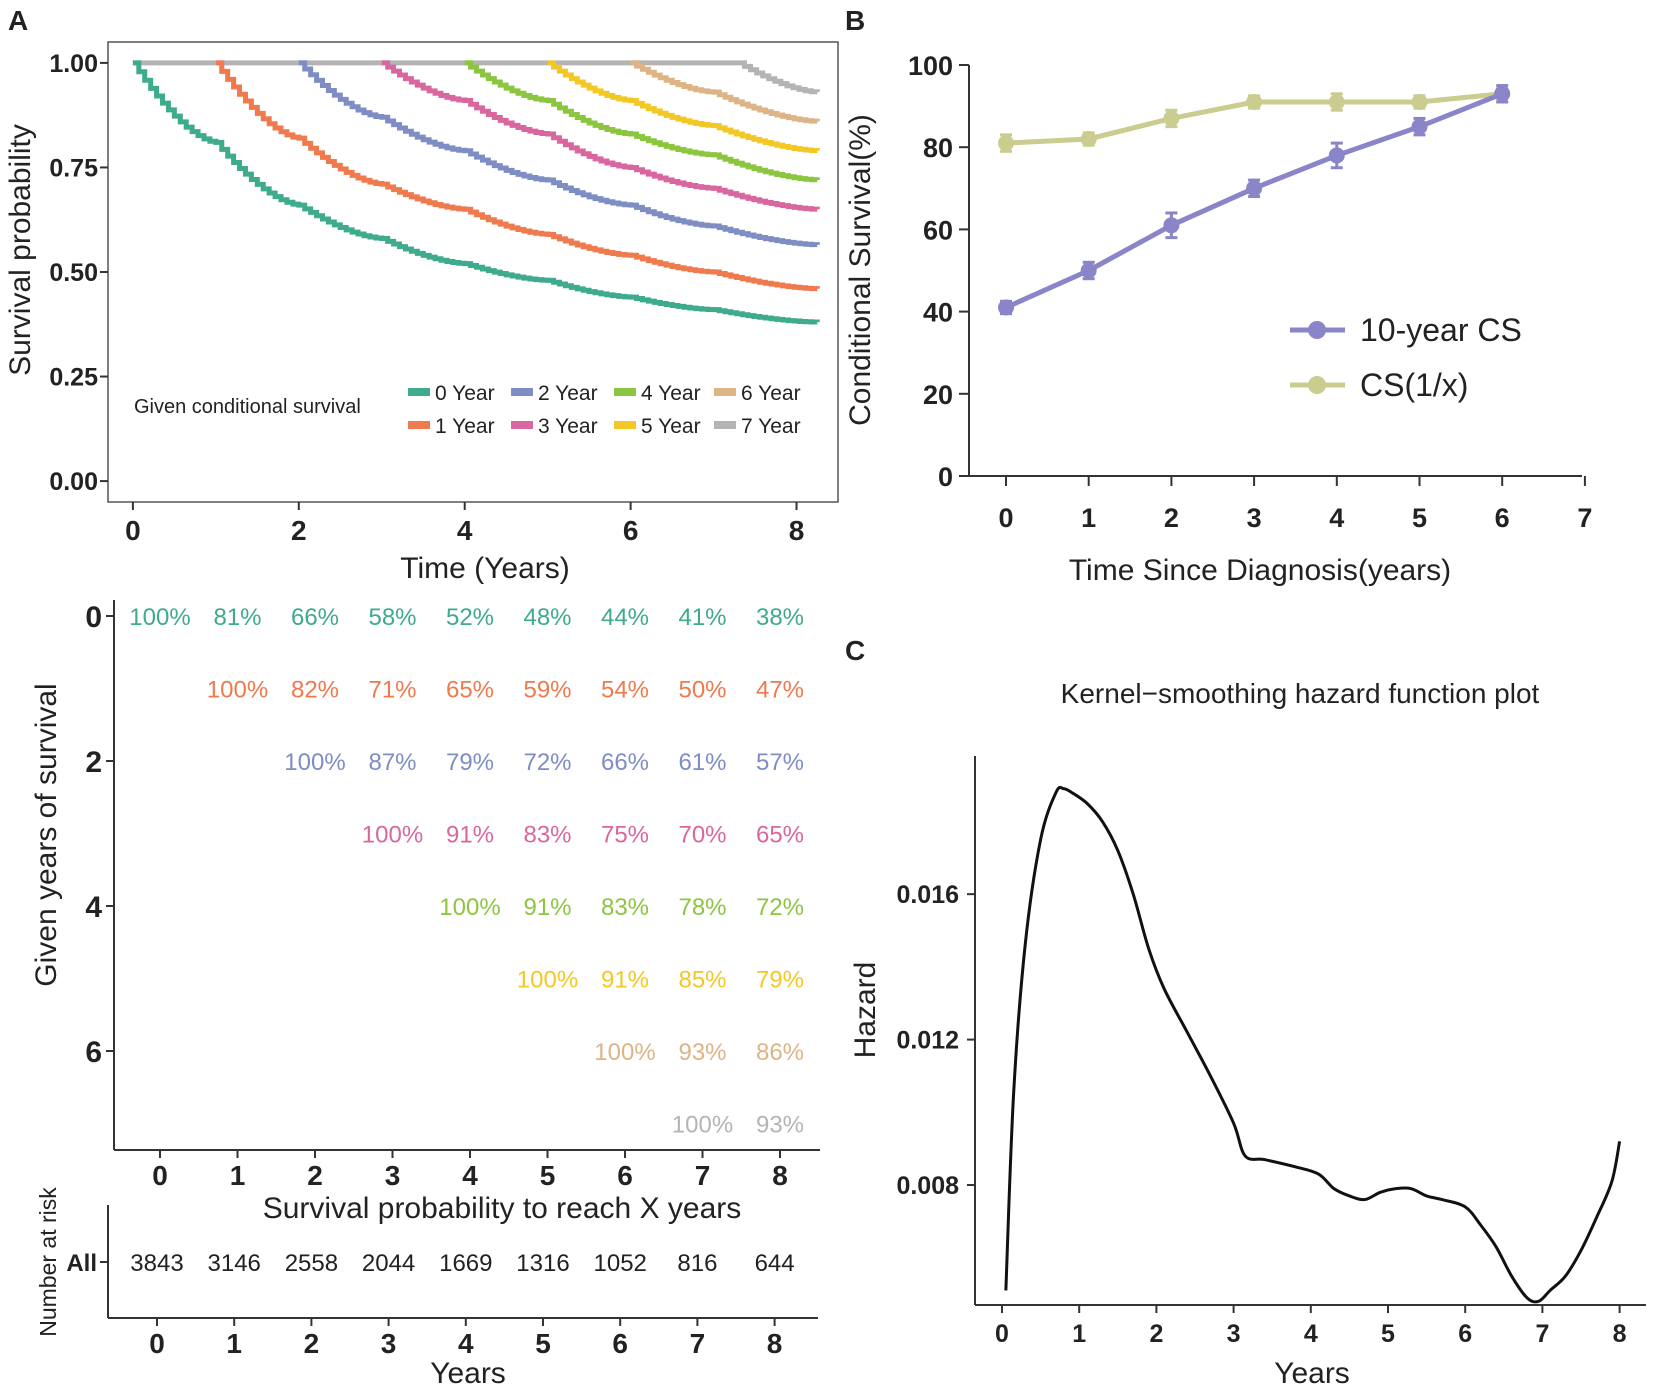 This screenshot has width=1654, height=1390. I want to click on table-cell: 78%, so click(702, 907).